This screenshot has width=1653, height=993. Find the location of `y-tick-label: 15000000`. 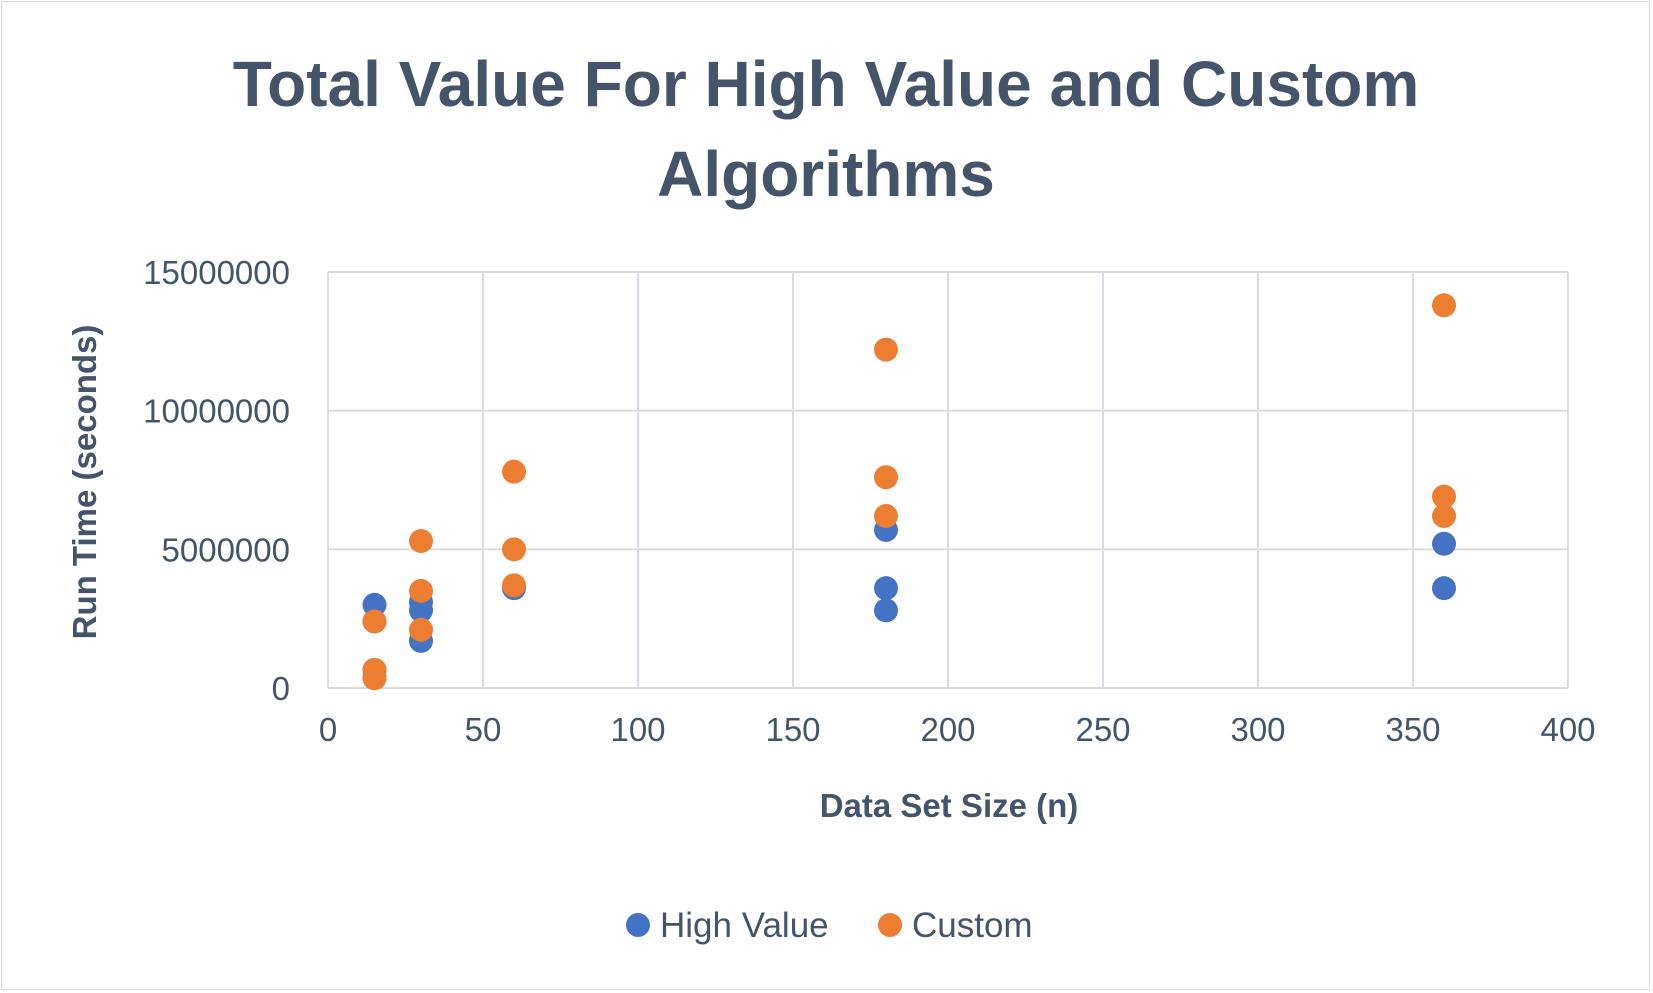

y-tick-label: 15000000 is located at coordinates (216, 272).